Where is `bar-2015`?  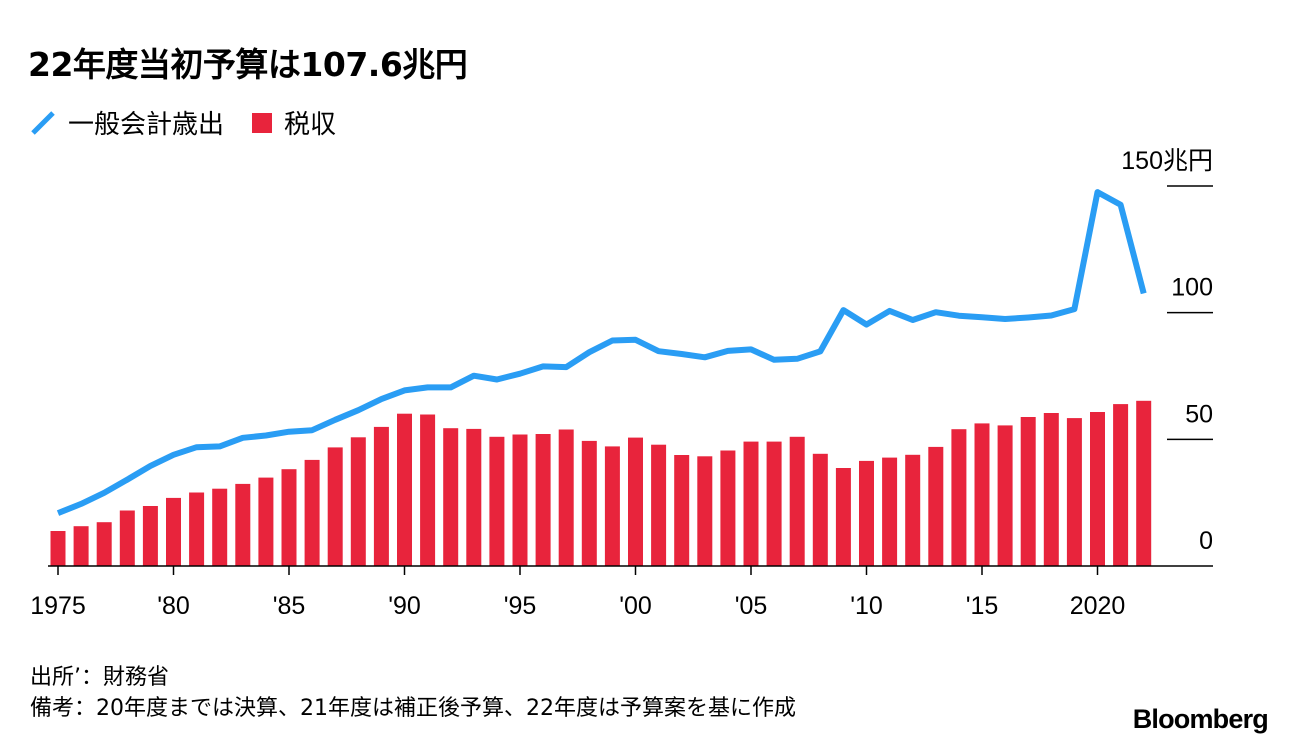 bar-2015 is located at coordinates (982, 494).